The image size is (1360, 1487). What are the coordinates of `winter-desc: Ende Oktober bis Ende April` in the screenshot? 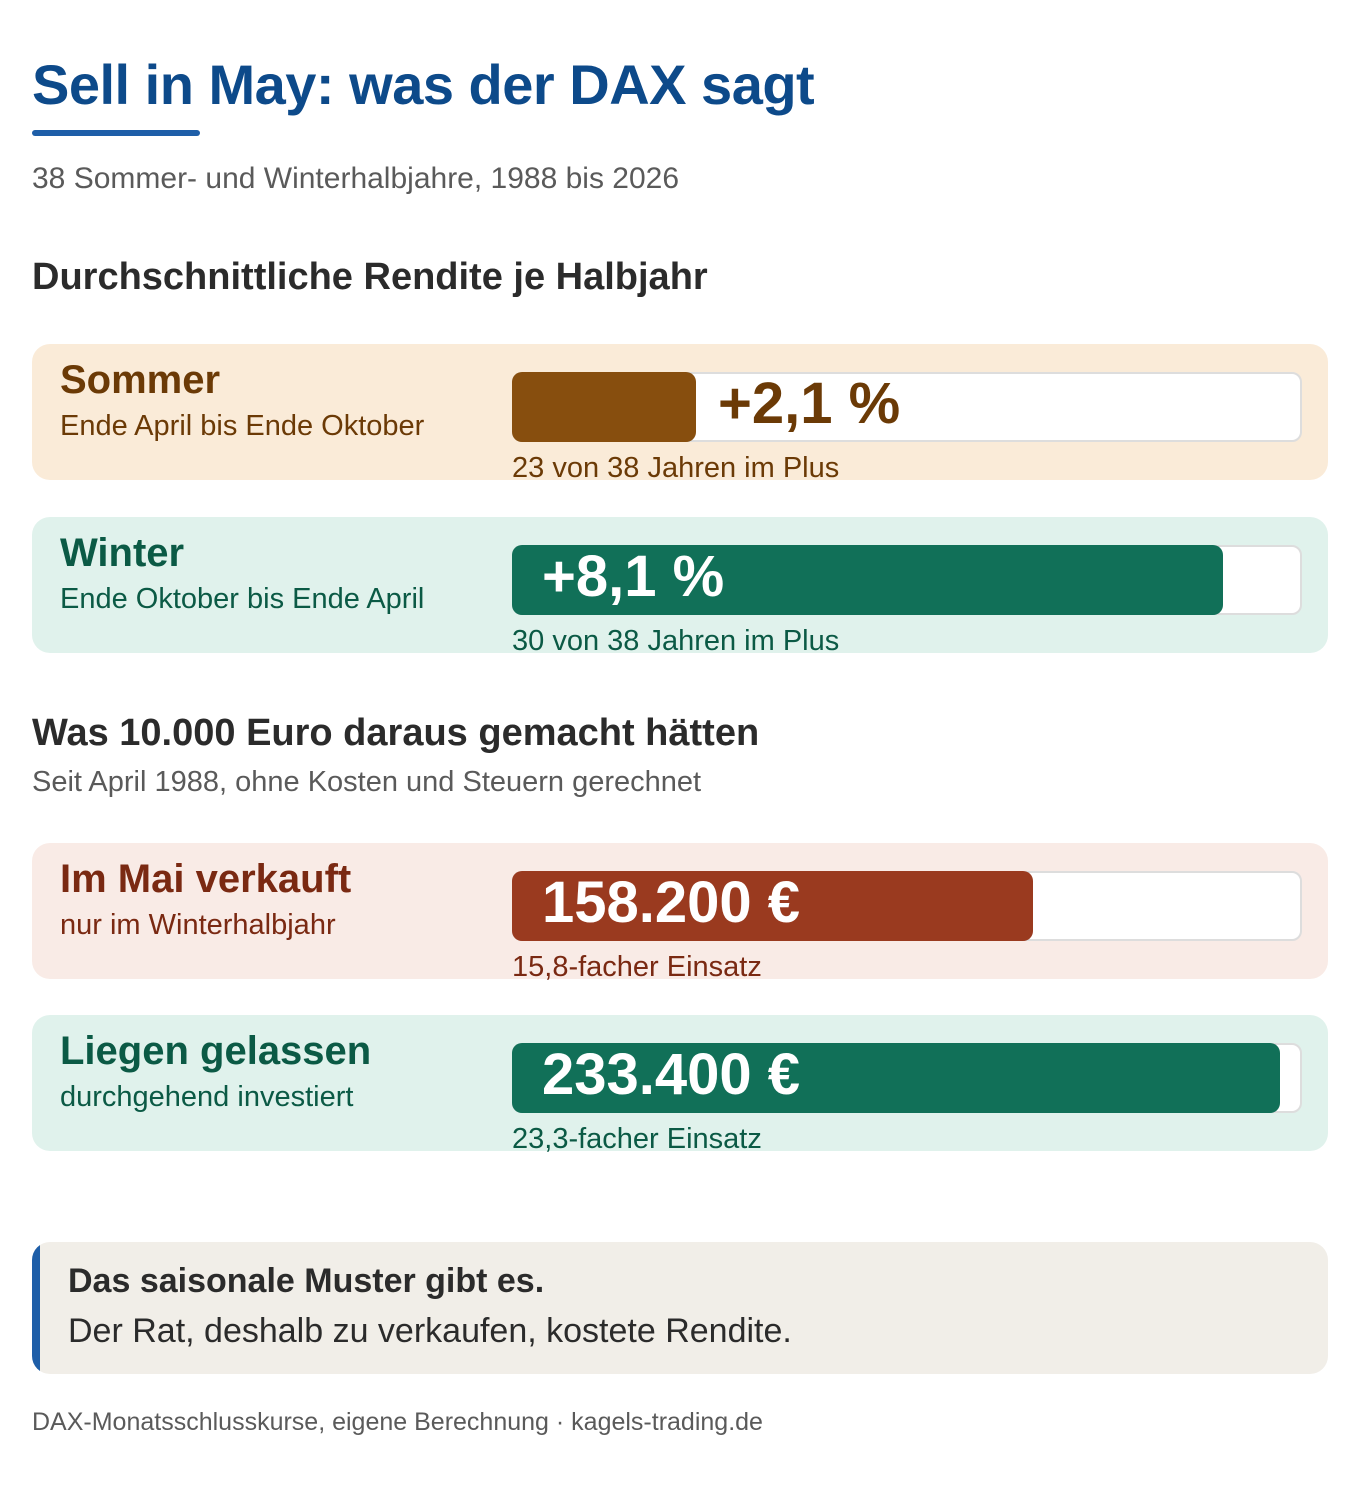 It's located at (242, 599).